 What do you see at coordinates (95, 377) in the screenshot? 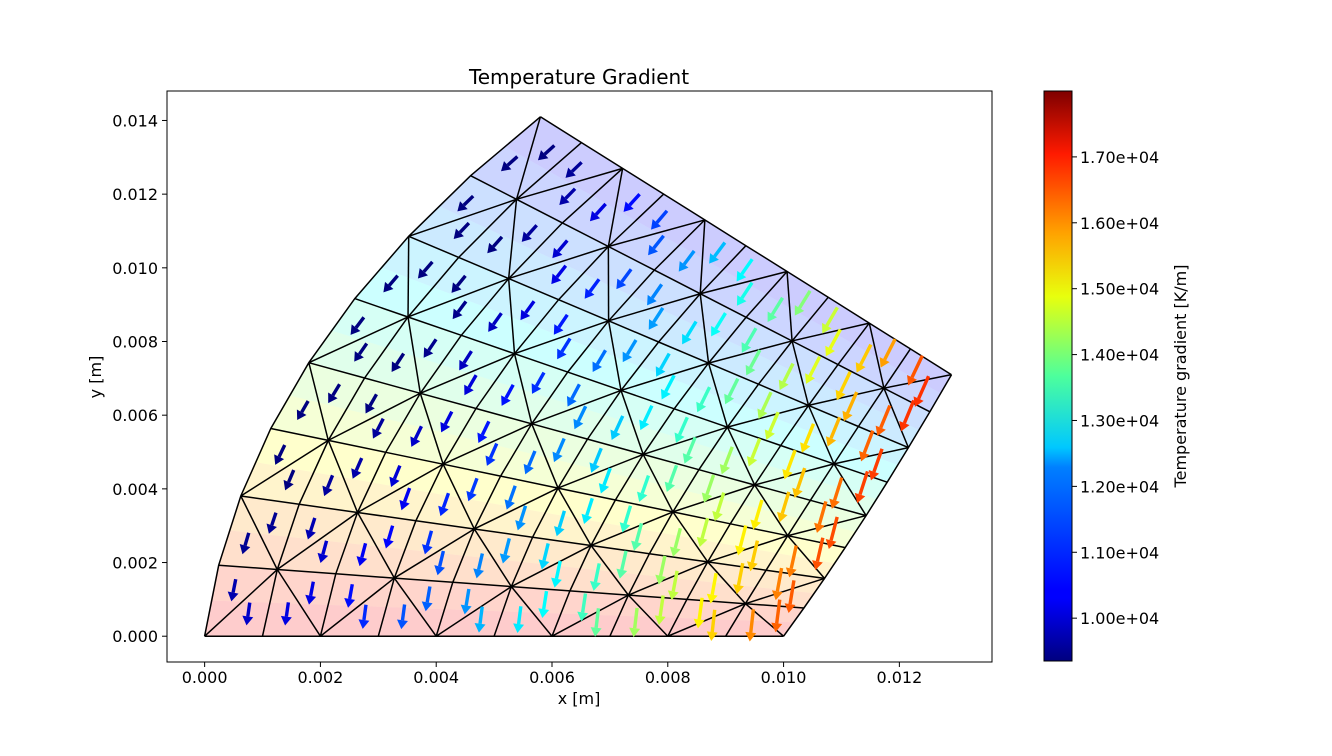
I see `y-axis-label: y [m]` at bounding box center [95, 377].